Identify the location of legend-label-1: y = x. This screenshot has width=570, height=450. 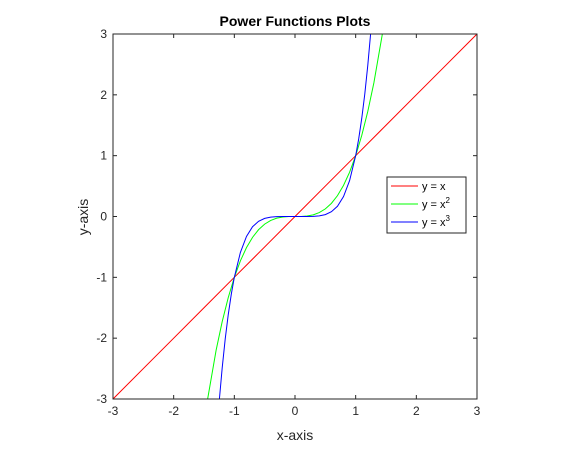
(434, 187).